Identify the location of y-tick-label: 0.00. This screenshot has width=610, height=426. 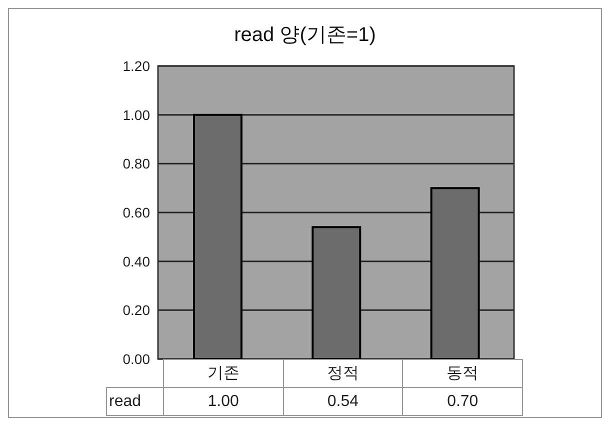
(136, 358).